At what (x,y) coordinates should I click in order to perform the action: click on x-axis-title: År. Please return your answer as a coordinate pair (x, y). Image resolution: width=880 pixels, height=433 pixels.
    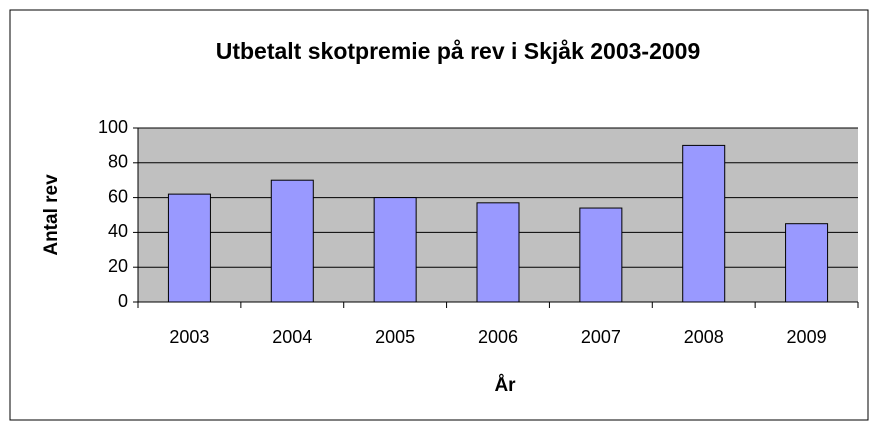
    Looking at the image, I should click on (505, 385).